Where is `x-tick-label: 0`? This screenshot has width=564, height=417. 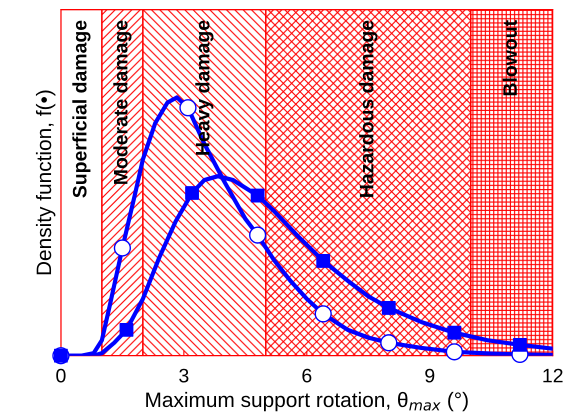 x-tick-label: 0 is located at coordinates (61, 375).